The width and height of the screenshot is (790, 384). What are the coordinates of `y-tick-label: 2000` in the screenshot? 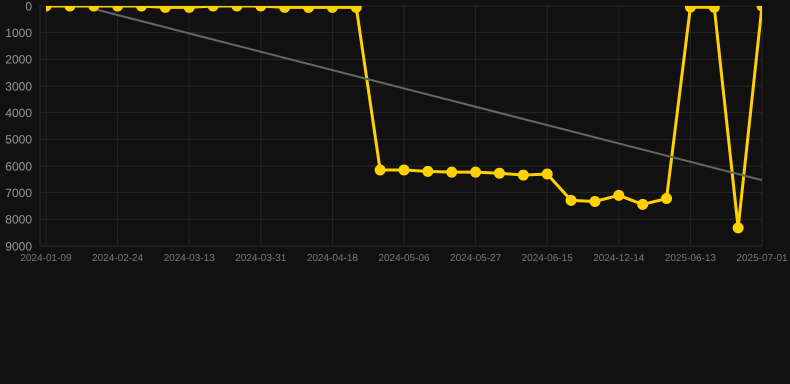 It's located at (18, 59).